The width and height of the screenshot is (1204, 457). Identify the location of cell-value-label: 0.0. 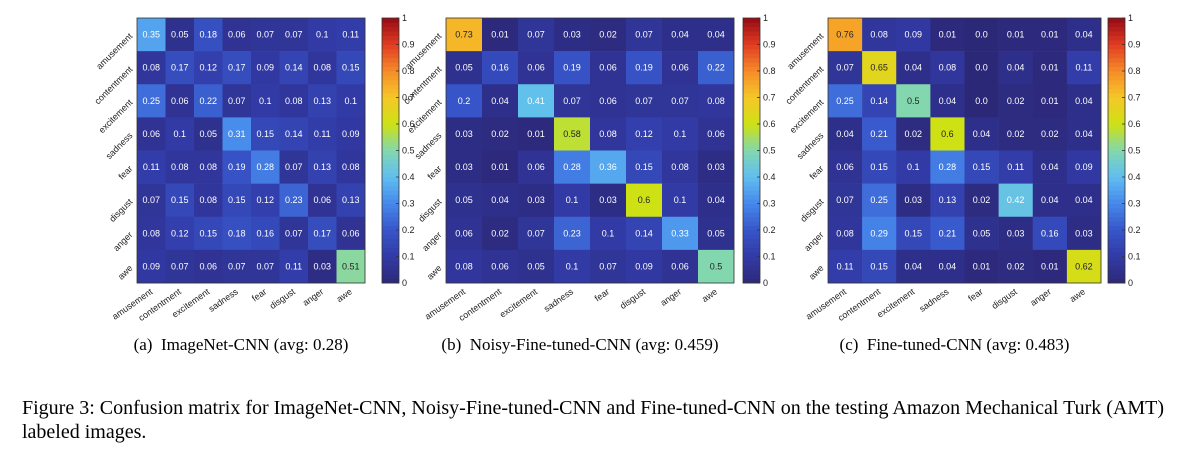
(981, 101).